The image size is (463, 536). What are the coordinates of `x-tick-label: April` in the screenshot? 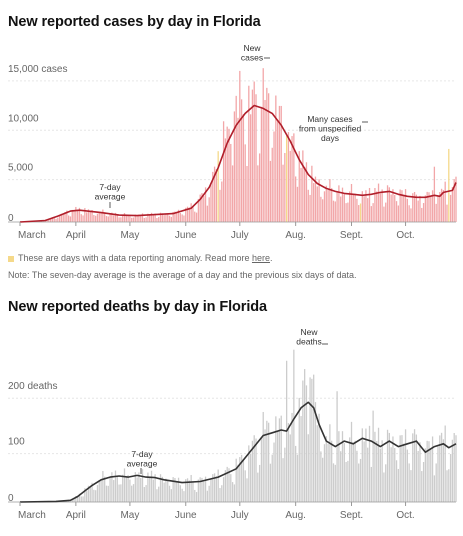 It's located at (76, 515).